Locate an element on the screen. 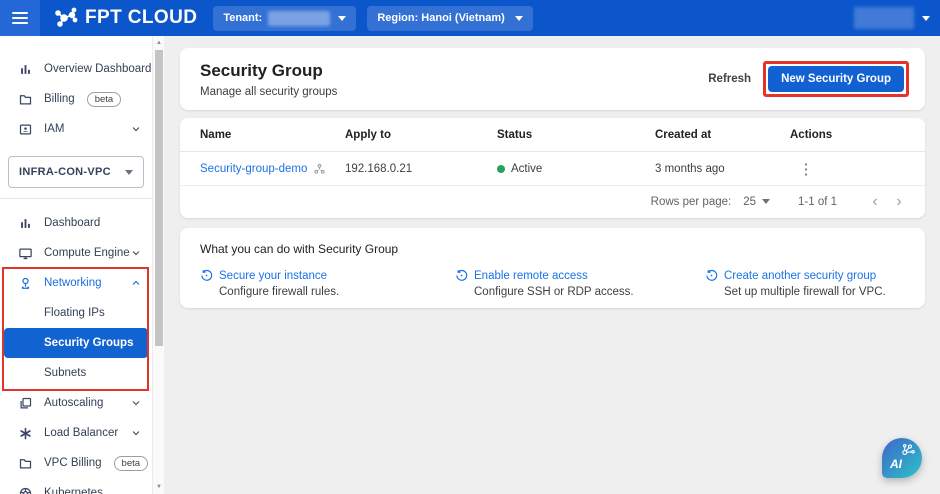  column-header-actions: Actions is located at coordinates (811, 134).